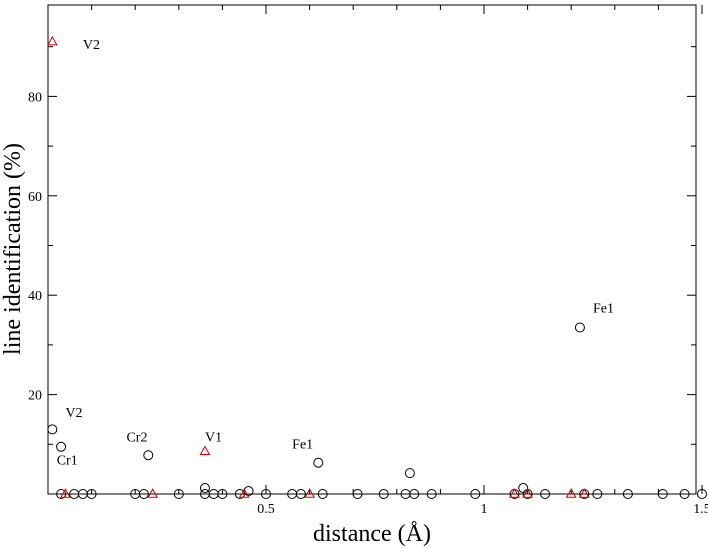 This screenshot has width=708, height=549. What do you see at coordinates (35, 97) in the screenshot?
I see `y-tick-label: 80` at bounding box center [35, 97].